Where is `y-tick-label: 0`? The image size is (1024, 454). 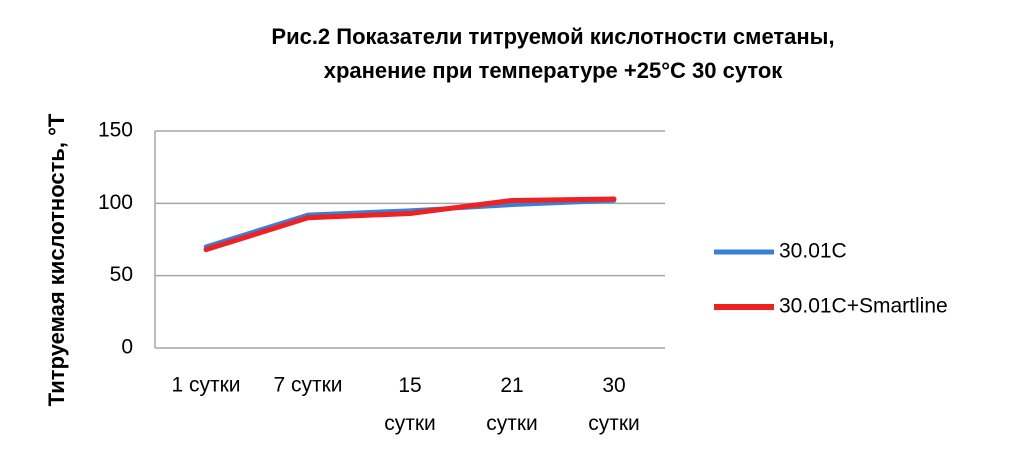 y-tick-label: 0 is located at coordinates (127, 347).